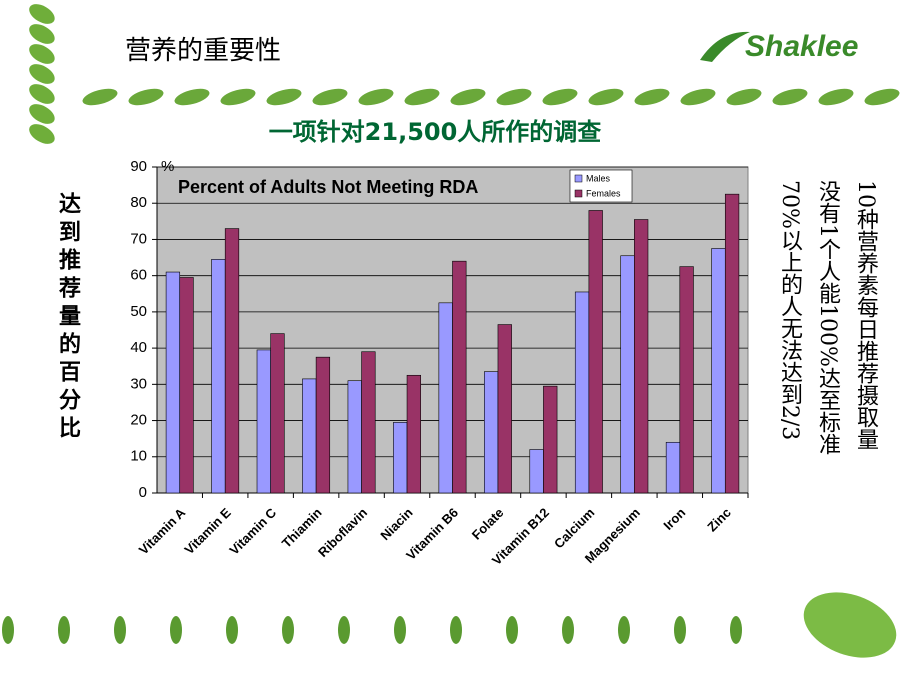  Describe the element at coordinates (603, 193) in the screenshot. I see `legend-label: Females` at that location.